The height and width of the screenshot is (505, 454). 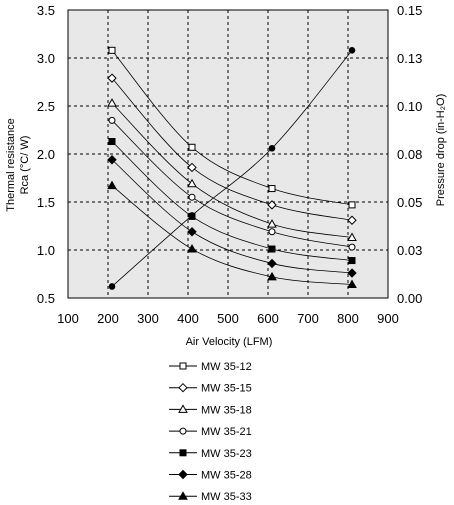 I want to click on right-y-tick-label: 0.15, so click(x=409, y=10).